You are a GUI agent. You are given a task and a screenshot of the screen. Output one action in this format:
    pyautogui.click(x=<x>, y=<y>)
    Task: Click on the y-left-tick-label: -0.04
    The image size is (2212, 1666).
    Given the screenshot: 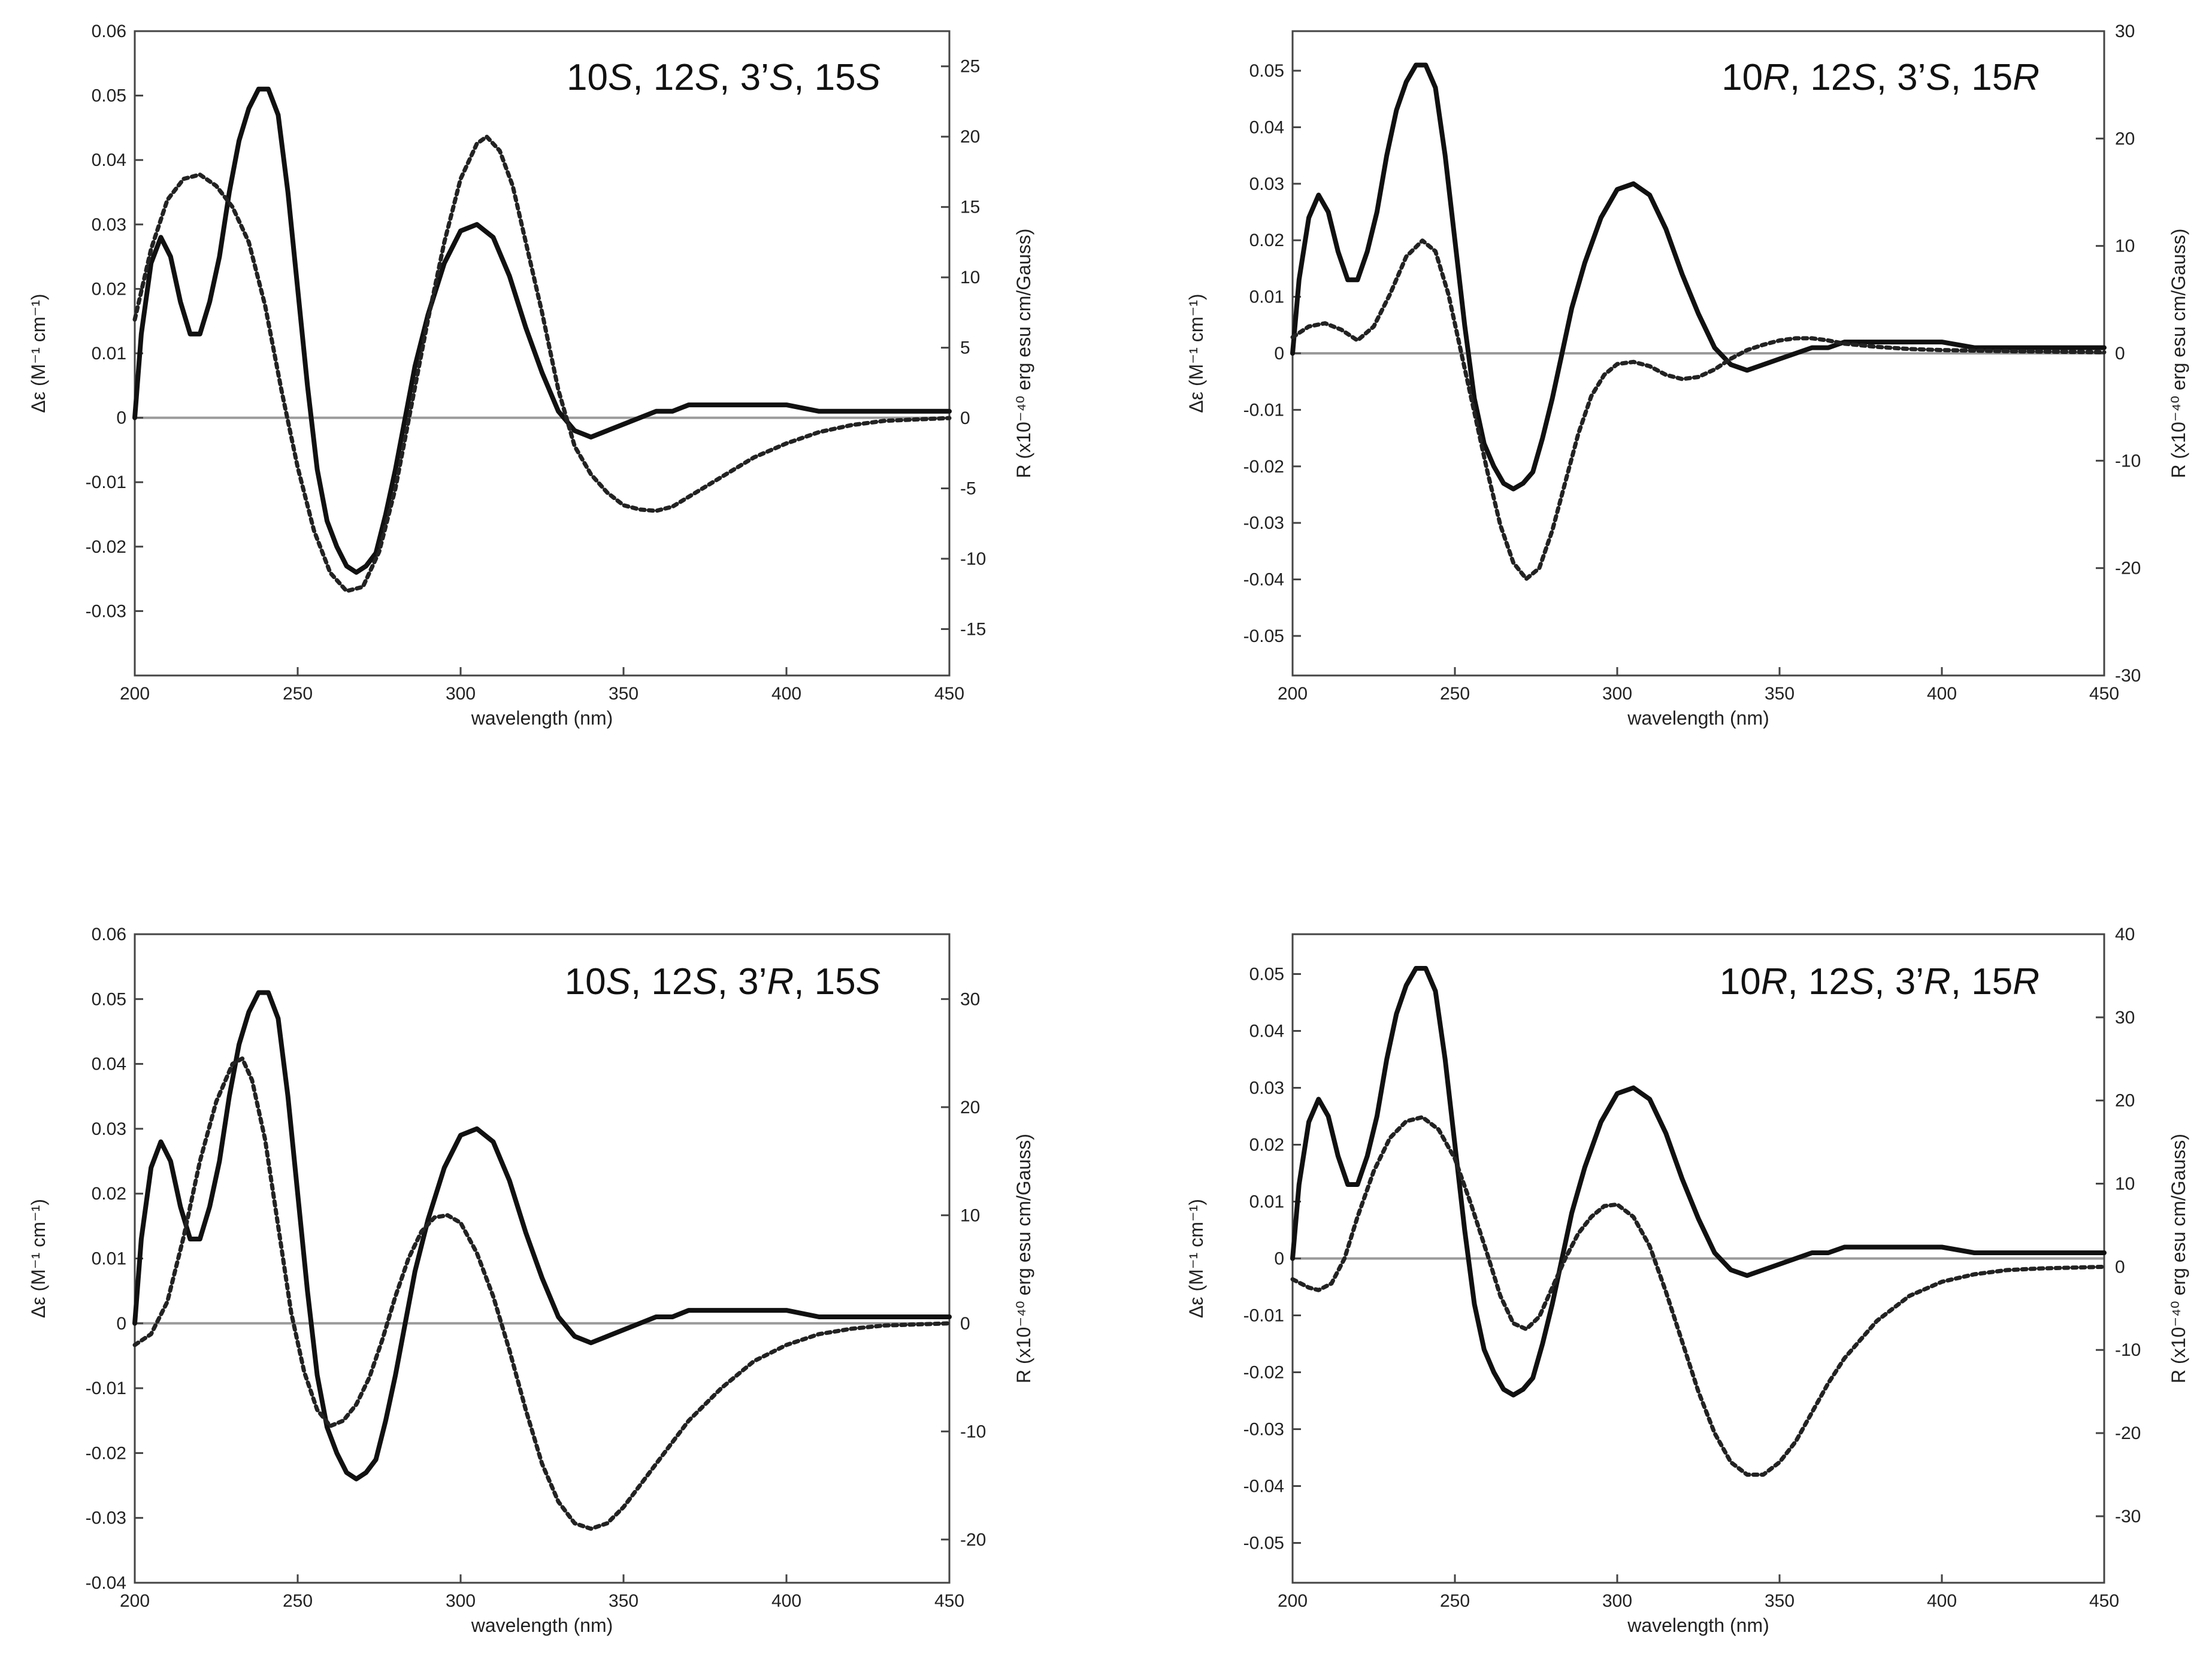 What is the action you would take?
    pyautogui.click(x=1263, y=580)
    